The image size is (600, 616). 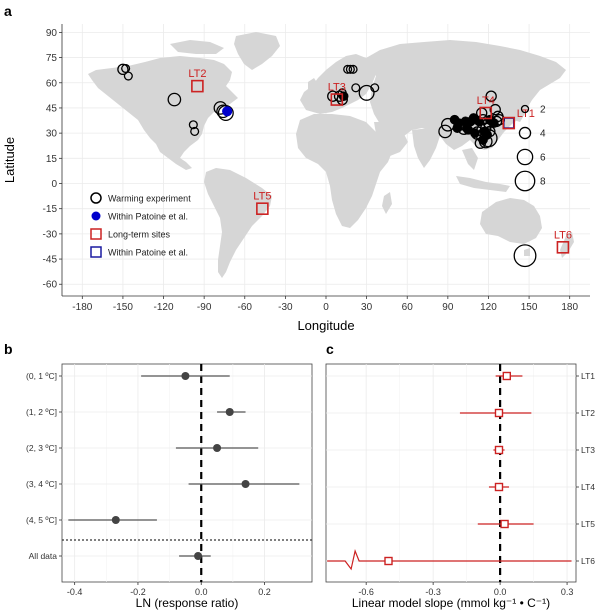 I want to click on map-y-tick-label: 15, so click(x=52, y=159).